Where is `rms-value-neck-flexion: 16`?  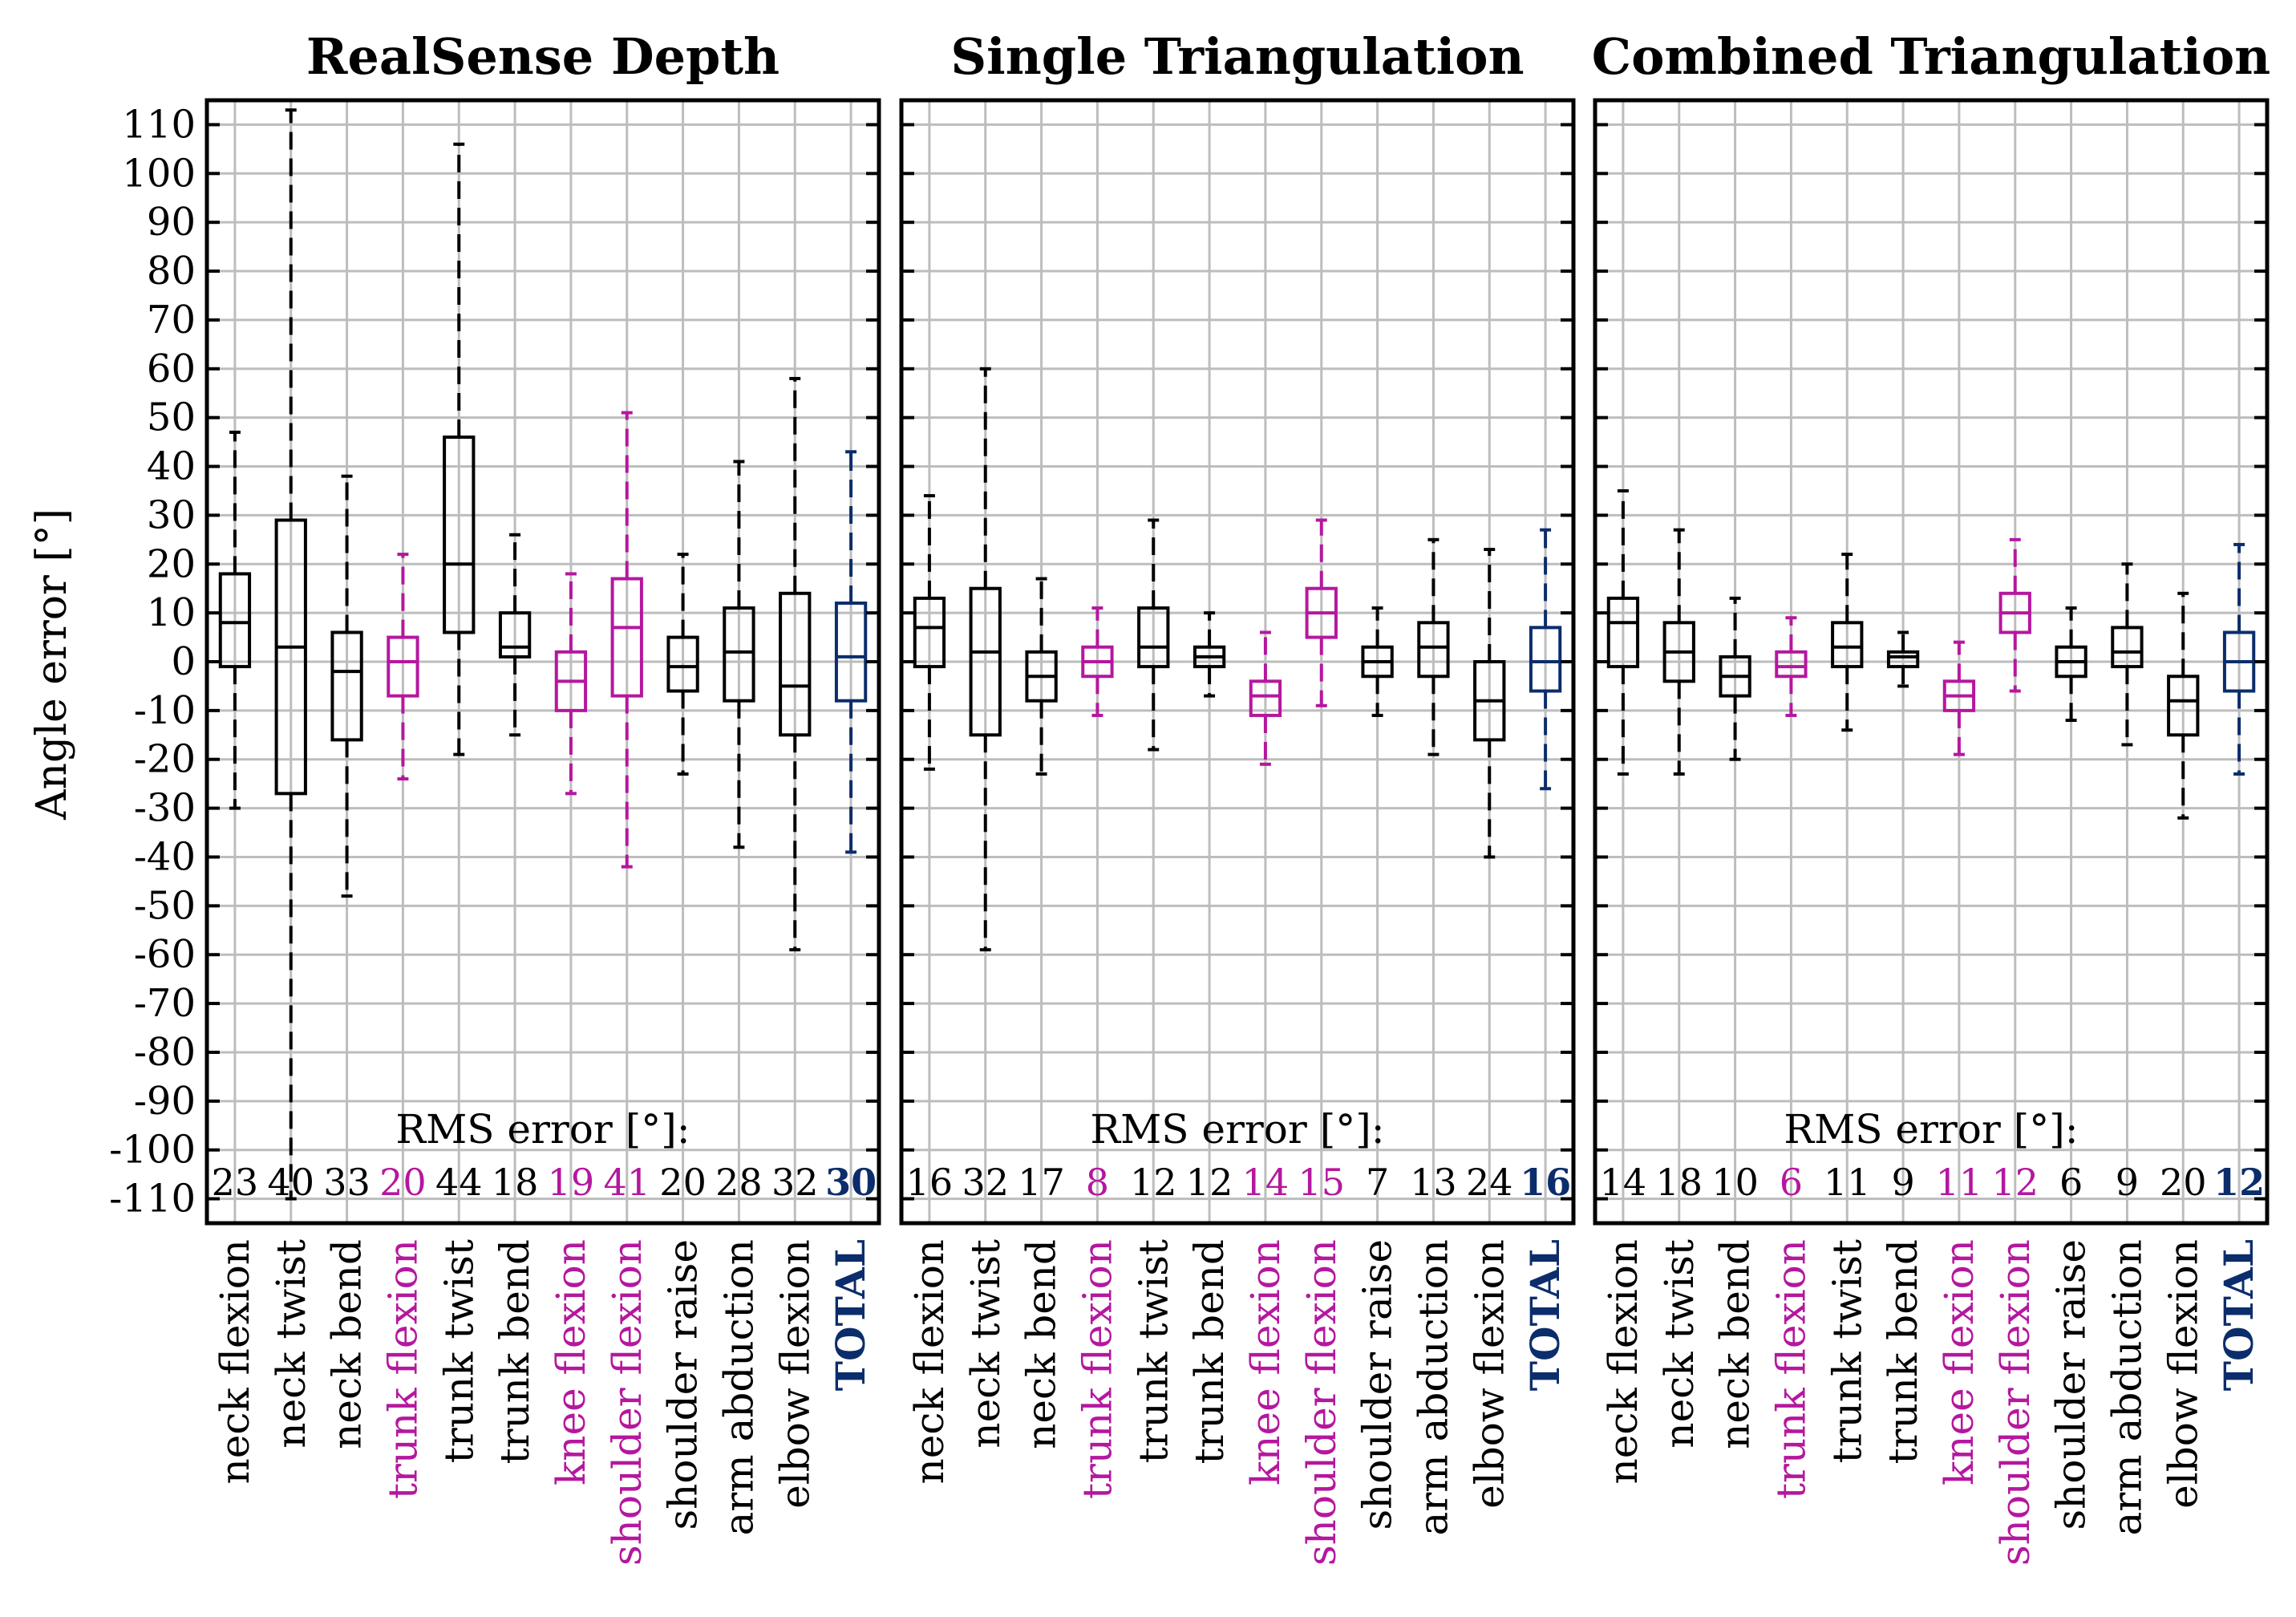 rms-value-neck-flexion: 16 is located at coordinates (930, 1182).